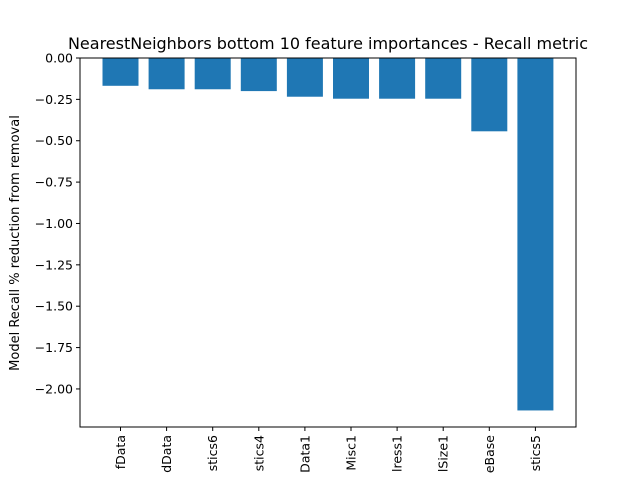 Image resolution: width=640 pixels, height=480 pixels. I want to click on x-tick-label: lress1, so click(397, 453).